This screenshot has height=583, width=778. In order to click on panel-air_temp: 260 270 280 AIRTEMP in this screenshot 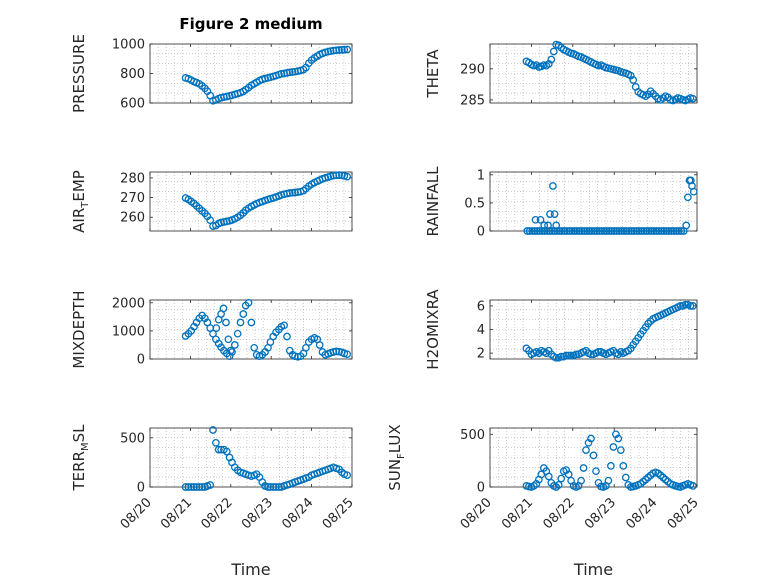, I will do `click(211, 201)`.